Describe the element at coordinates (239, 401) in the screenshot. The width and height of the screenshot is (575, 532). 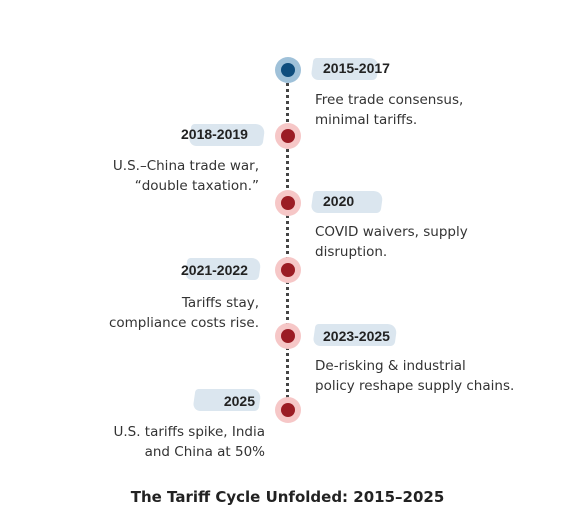
I see `event-year: 2025` at that location.